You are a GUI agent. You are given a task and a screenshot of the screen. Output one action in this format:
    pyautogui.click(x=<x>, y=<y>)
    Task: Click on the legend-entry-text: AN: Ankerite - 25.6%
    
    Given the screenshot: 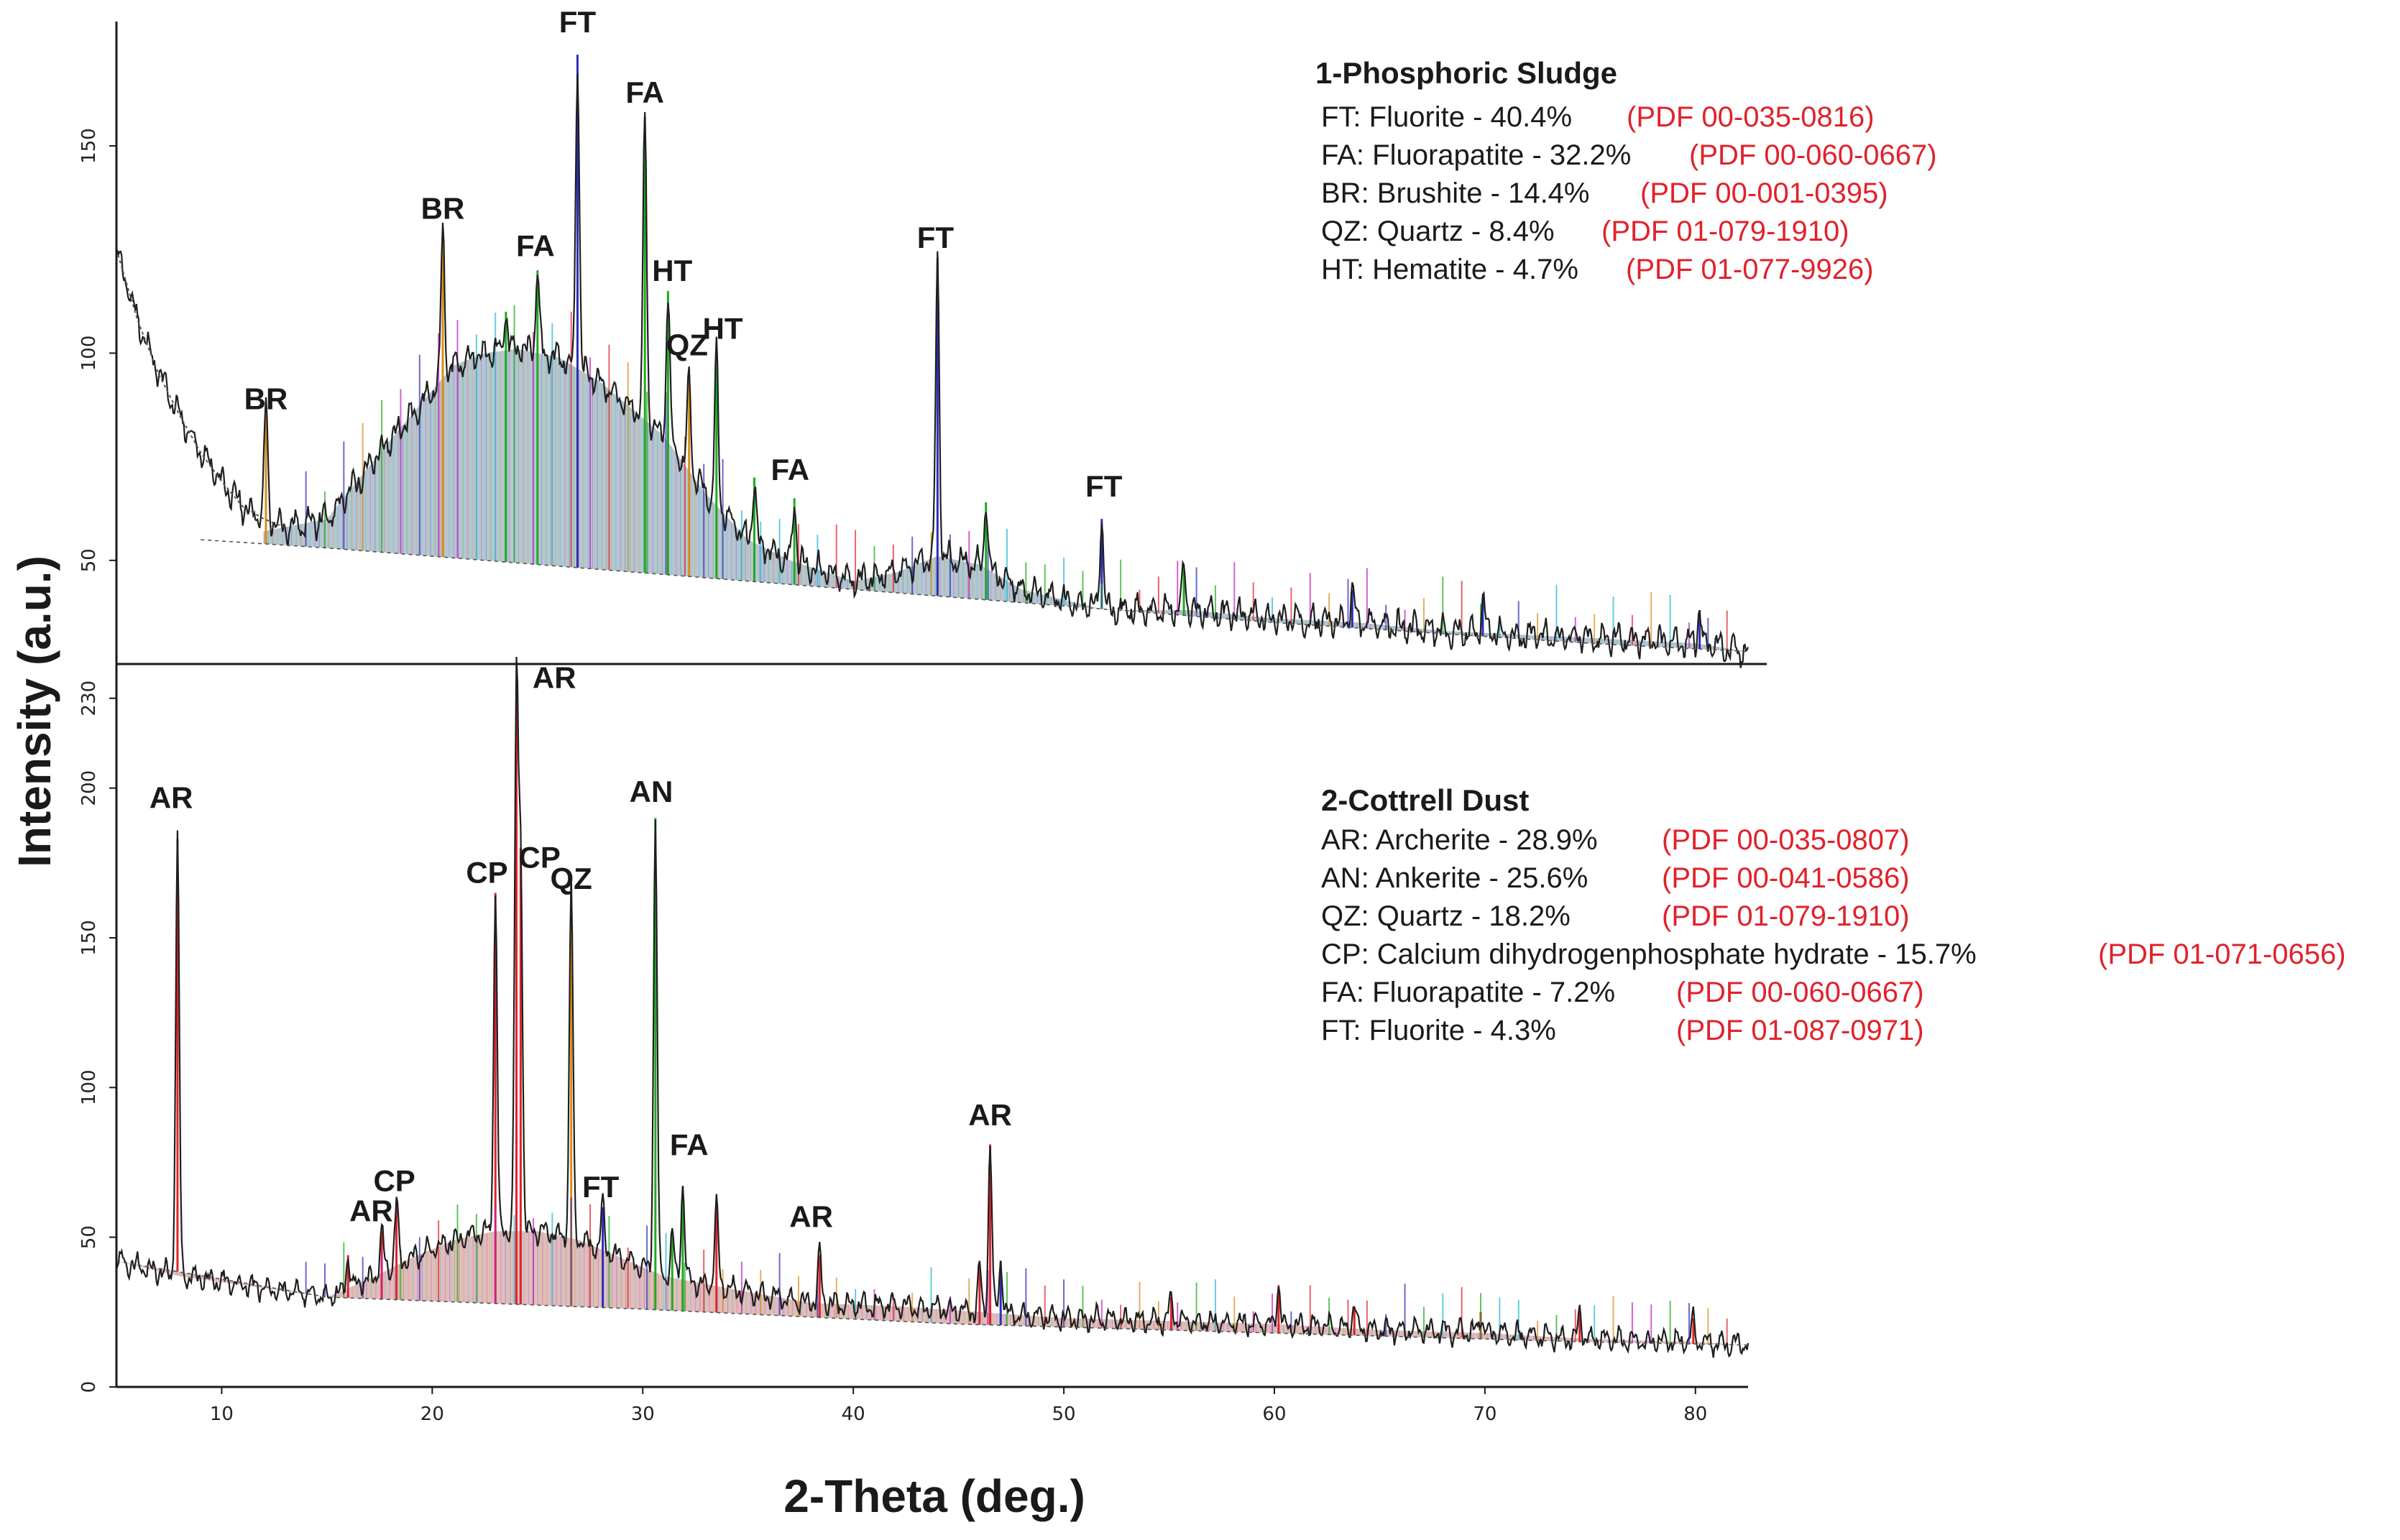 What is the action you would take?
    pyautogui.click(x=1454, y=878)
    